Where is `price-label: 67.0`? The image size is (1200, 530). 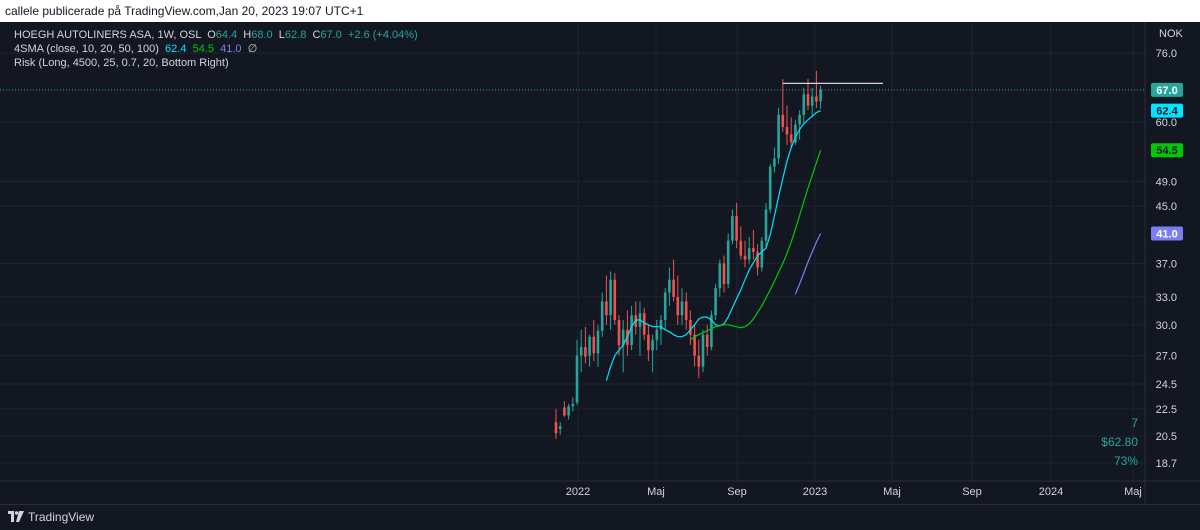
price-label: 67.0 is located at coordinates (1166, 91).